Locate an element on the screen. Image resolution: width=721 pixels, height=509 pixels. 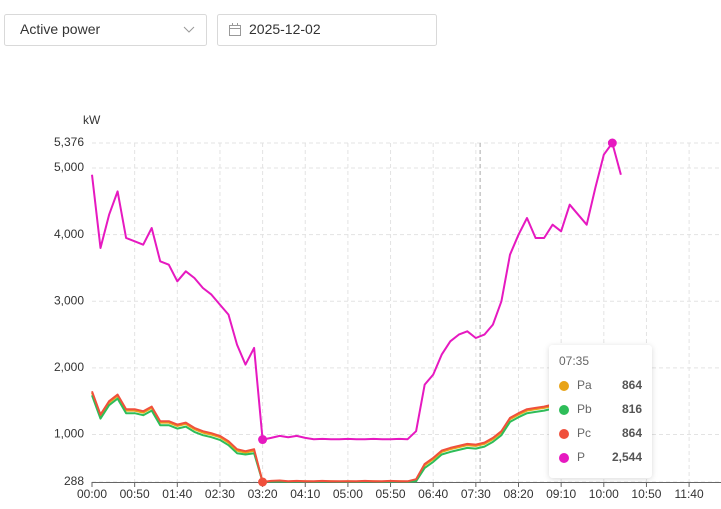
x-tick-label: 02:30 is located at coordinates (220, 494).